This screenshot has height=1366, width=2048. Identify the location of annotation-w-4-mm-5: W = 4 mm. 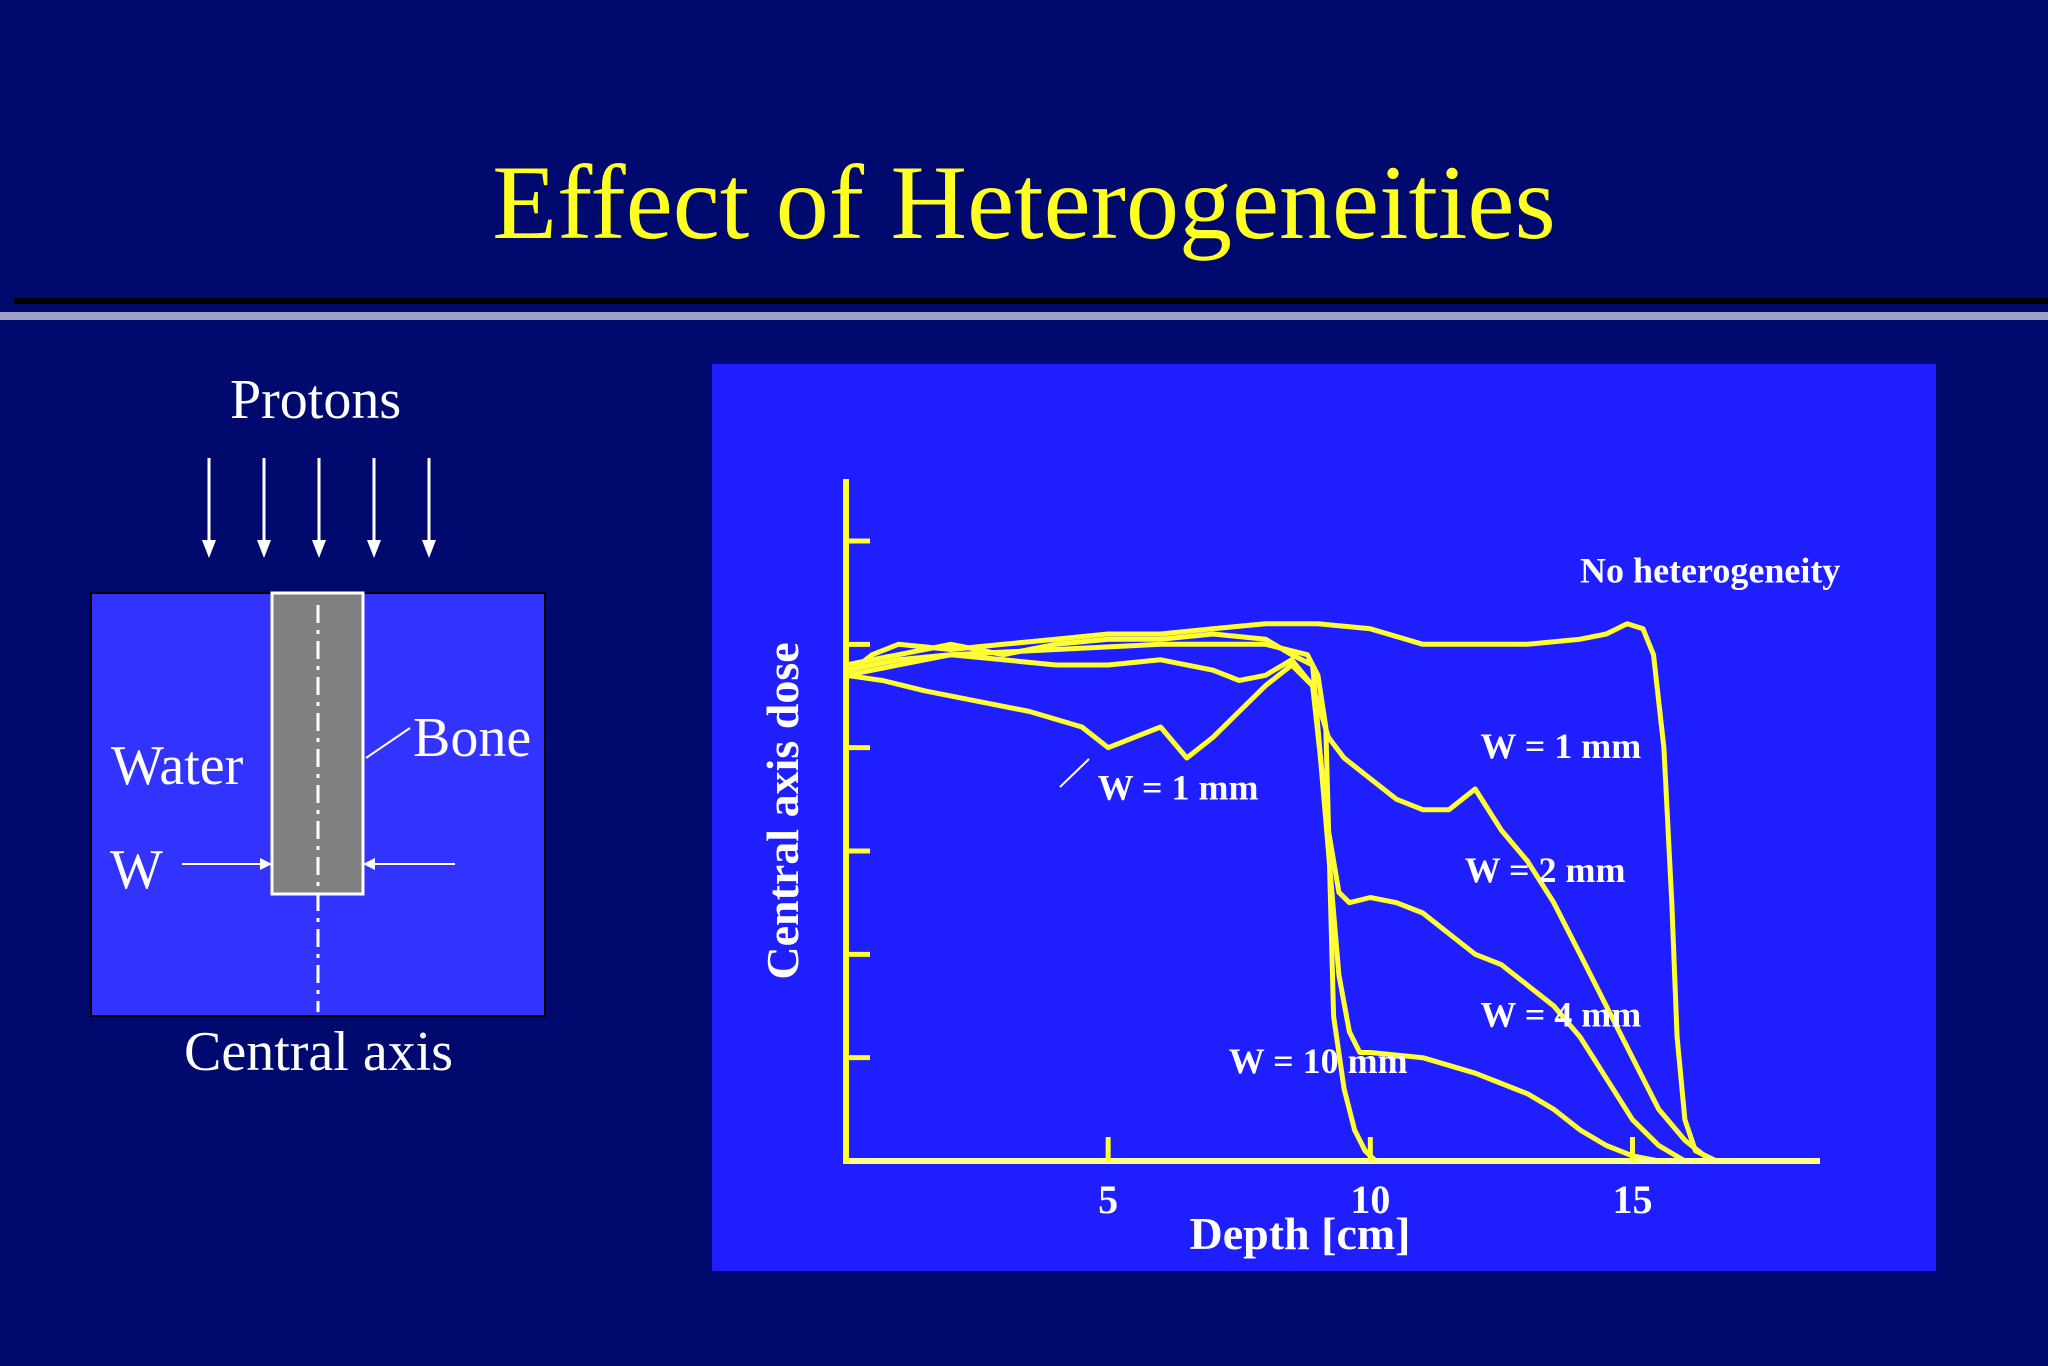
(1560, 1015).